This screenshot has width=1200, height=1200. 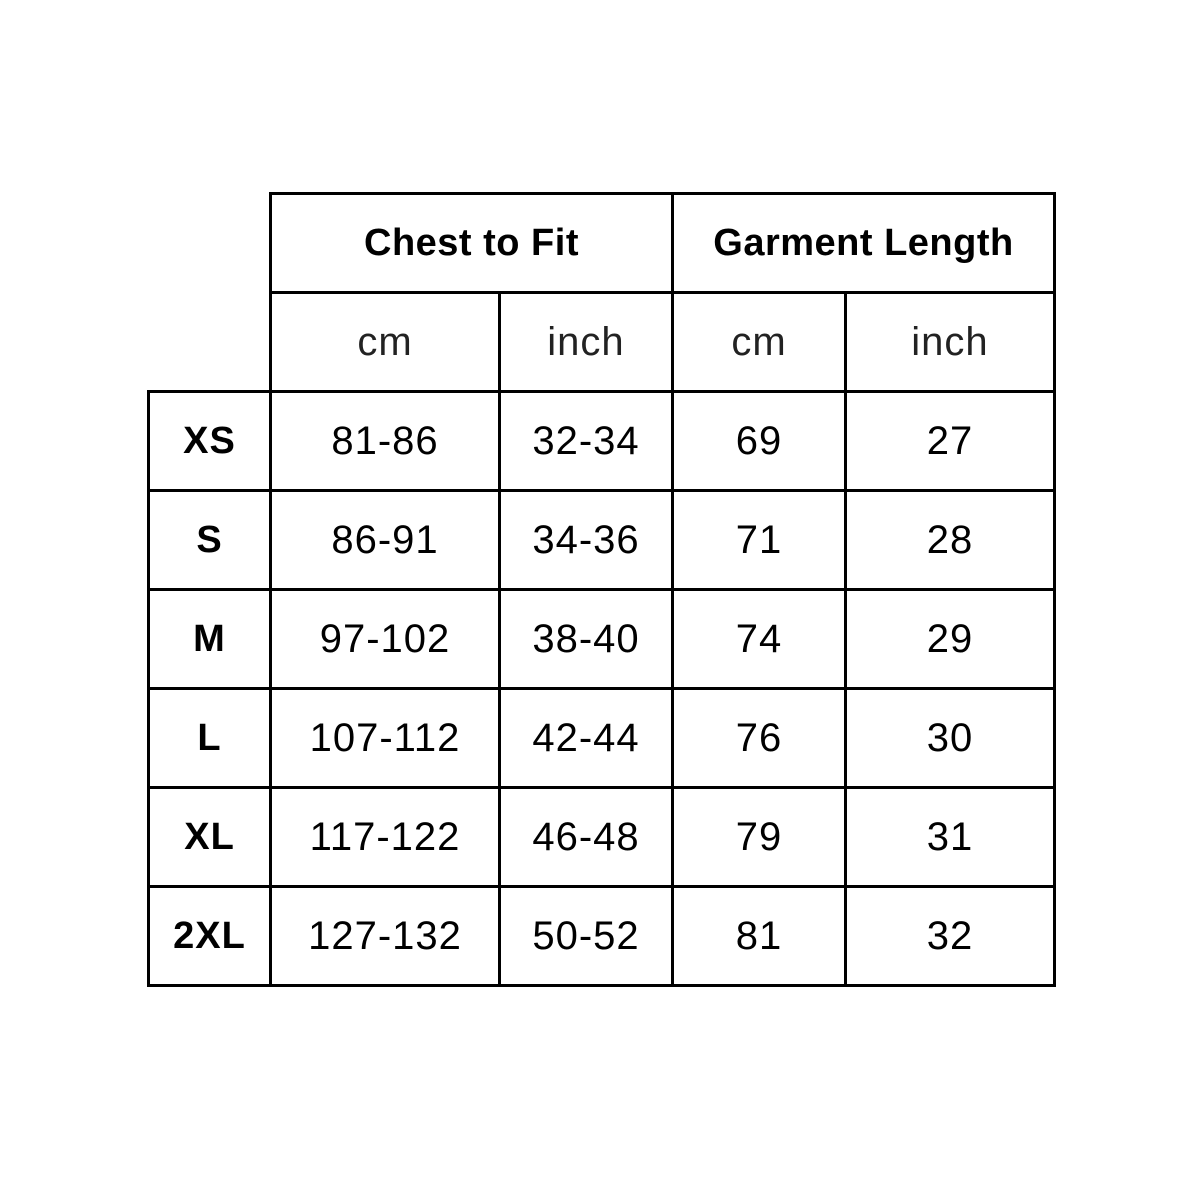 I want to click on size-label: S, so click(x=209, y=540).